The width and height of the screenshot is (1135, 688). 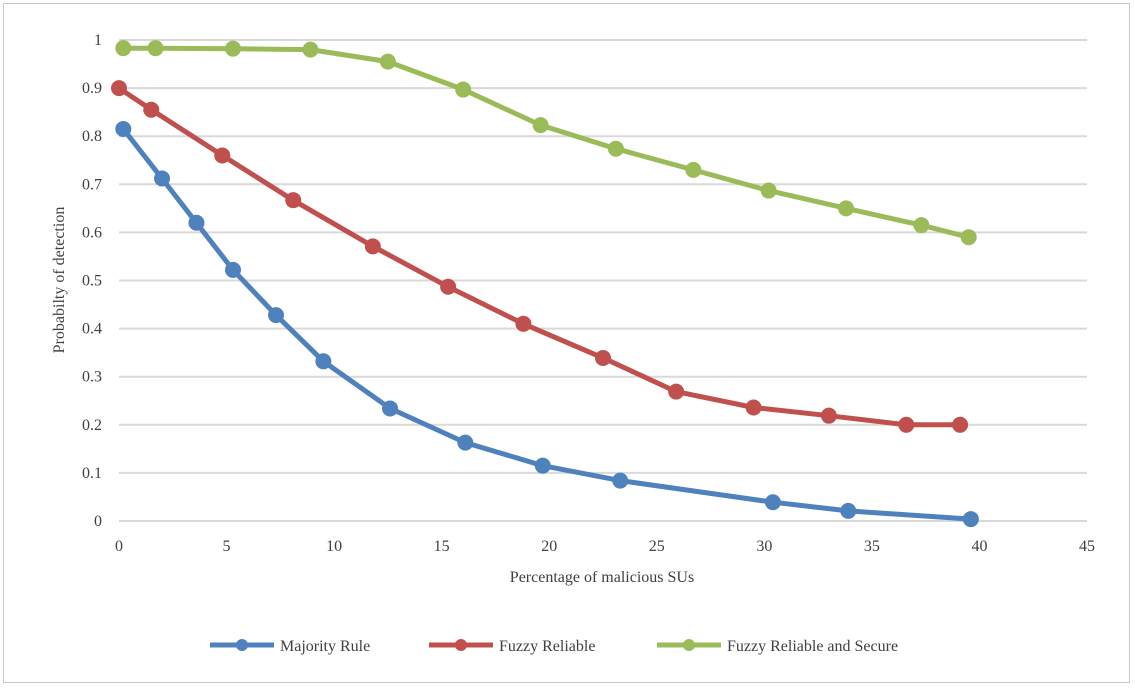 What do you see at coordinates (872, 546) in the screenshot?
I see `x-tick-label: 35` at bounding box center [872, 546].